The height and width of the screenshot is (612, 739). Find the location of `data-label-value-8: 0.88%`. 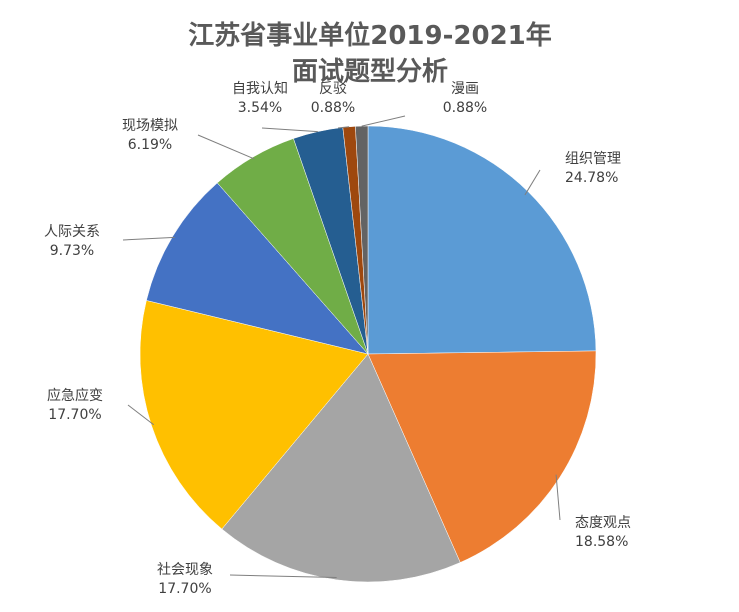

data-label-value-8: 0.88% is located at coordinates (333, 108).